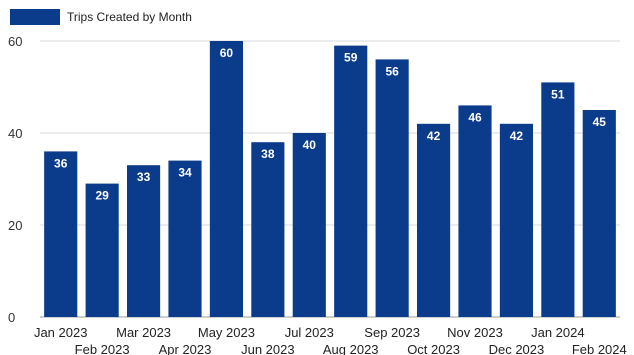 This screenshot has height=355, width=634. What do you see at coordinates (433, 348) in the screenshot?
I see `x-tick-label: Oct 2023` at bounding box center [433, 348].